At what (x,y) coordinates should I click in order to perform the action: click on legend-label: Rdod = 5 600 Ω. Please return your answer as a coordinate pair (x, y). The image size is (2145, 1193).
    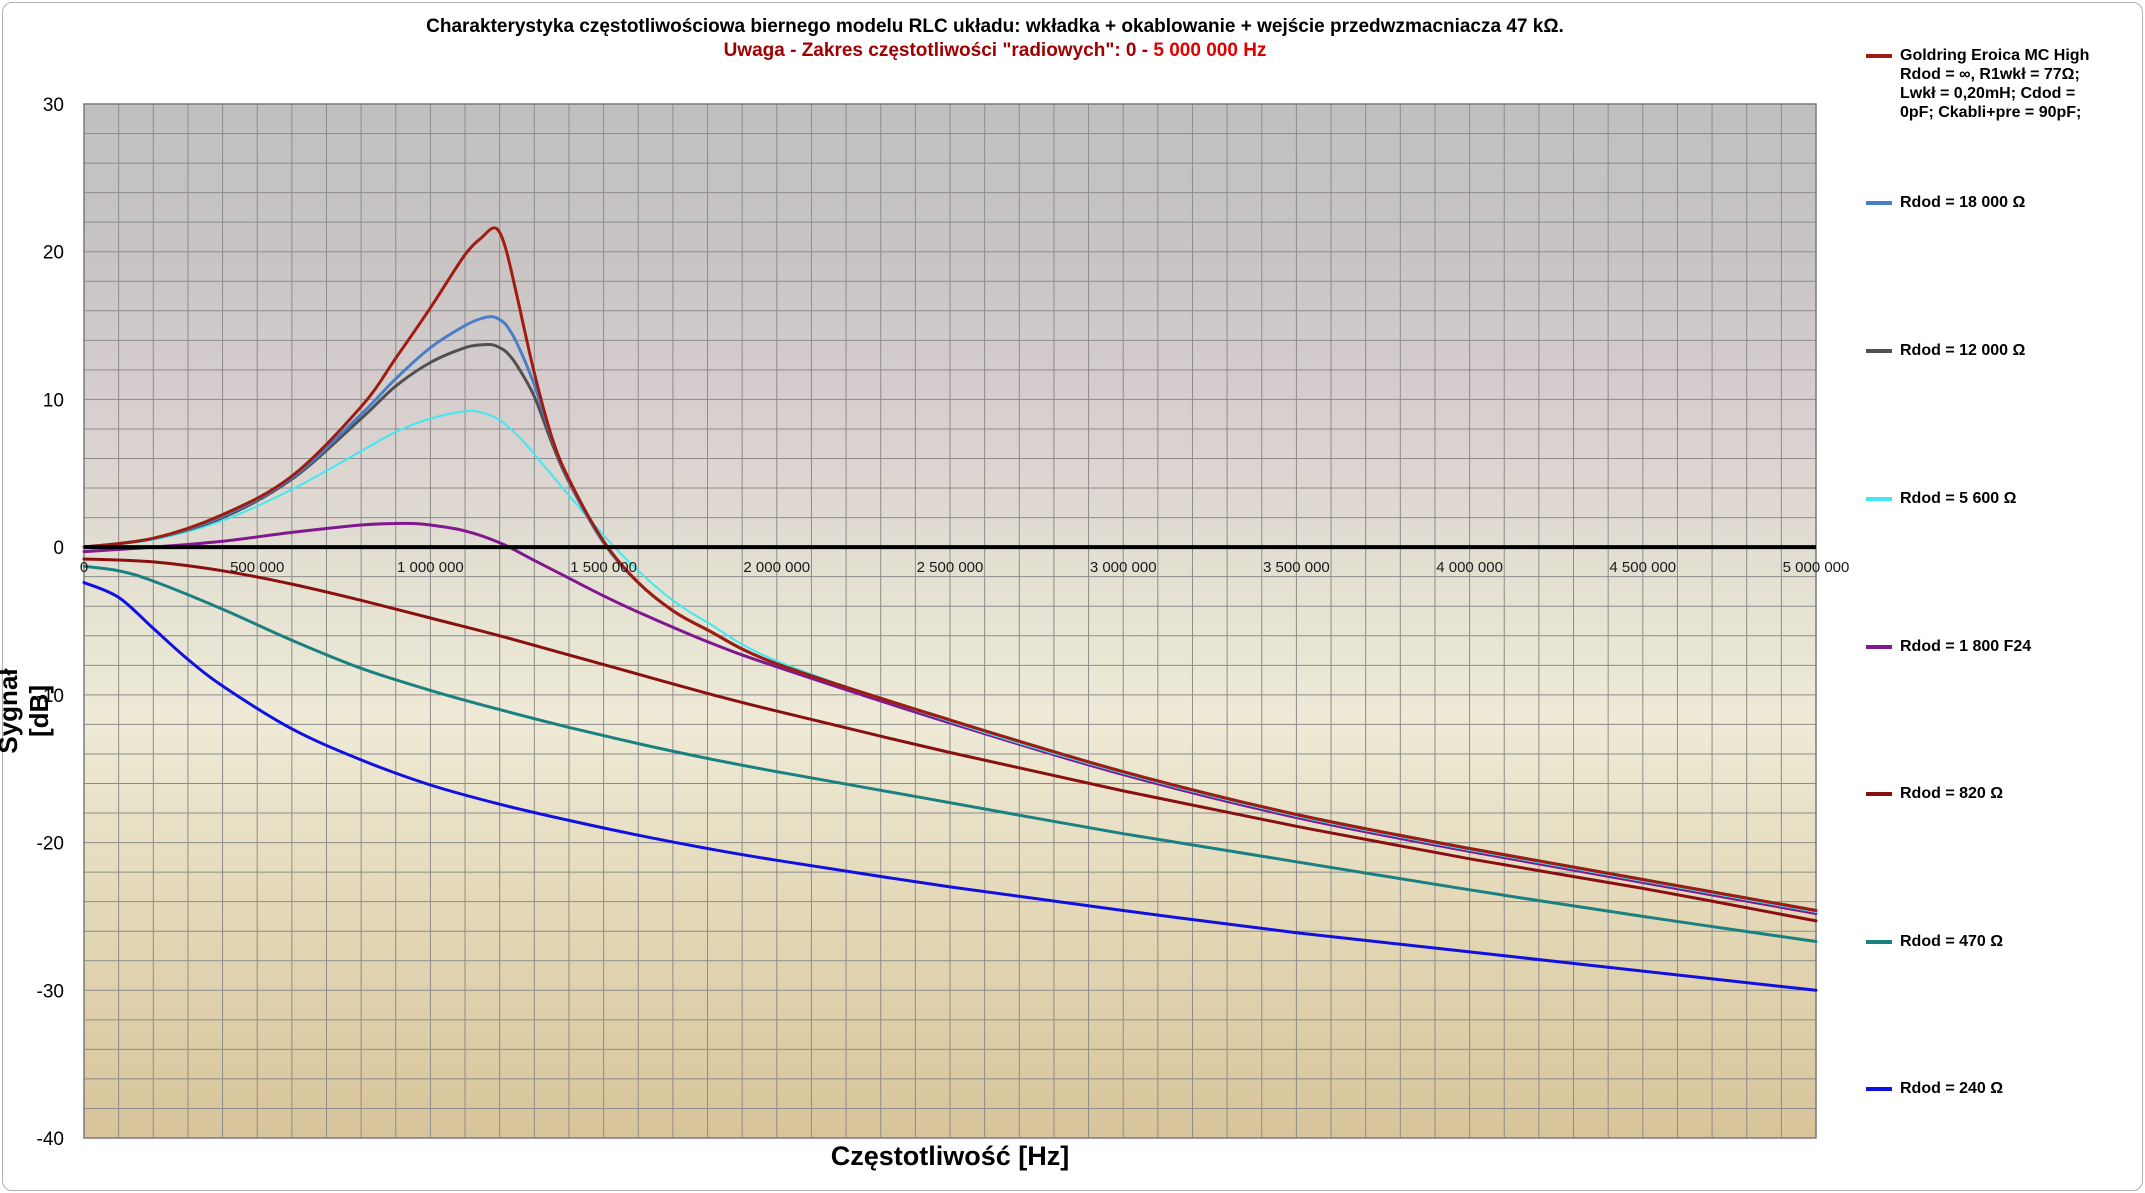
    Looking at the image, I should click on (1958, 498).